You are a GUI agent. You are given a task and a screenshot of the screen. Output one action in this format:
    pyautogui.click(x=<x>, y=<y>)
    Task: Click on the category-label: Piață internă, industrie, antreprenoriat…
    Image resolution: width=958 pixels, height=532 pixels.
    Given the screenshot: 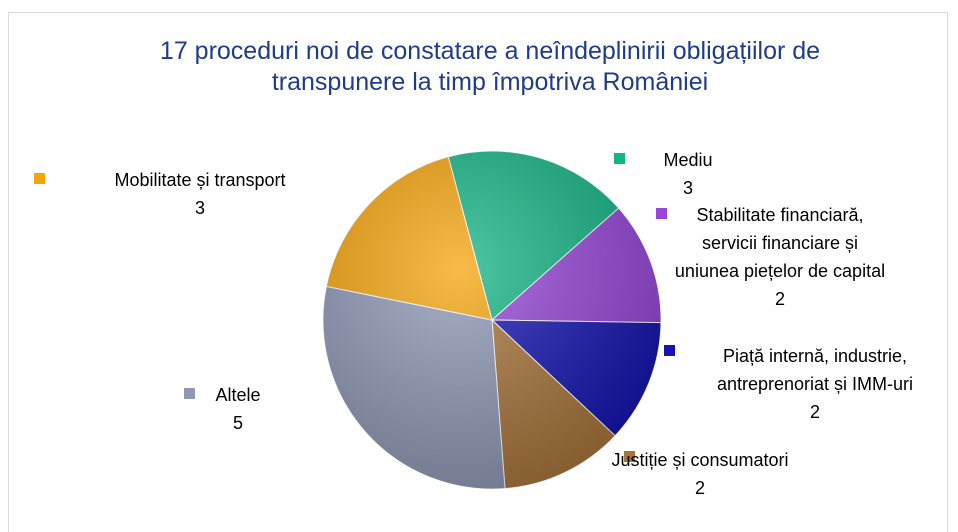 What is the action you would take?
    pyautogui.click(x=815, y=370)
    